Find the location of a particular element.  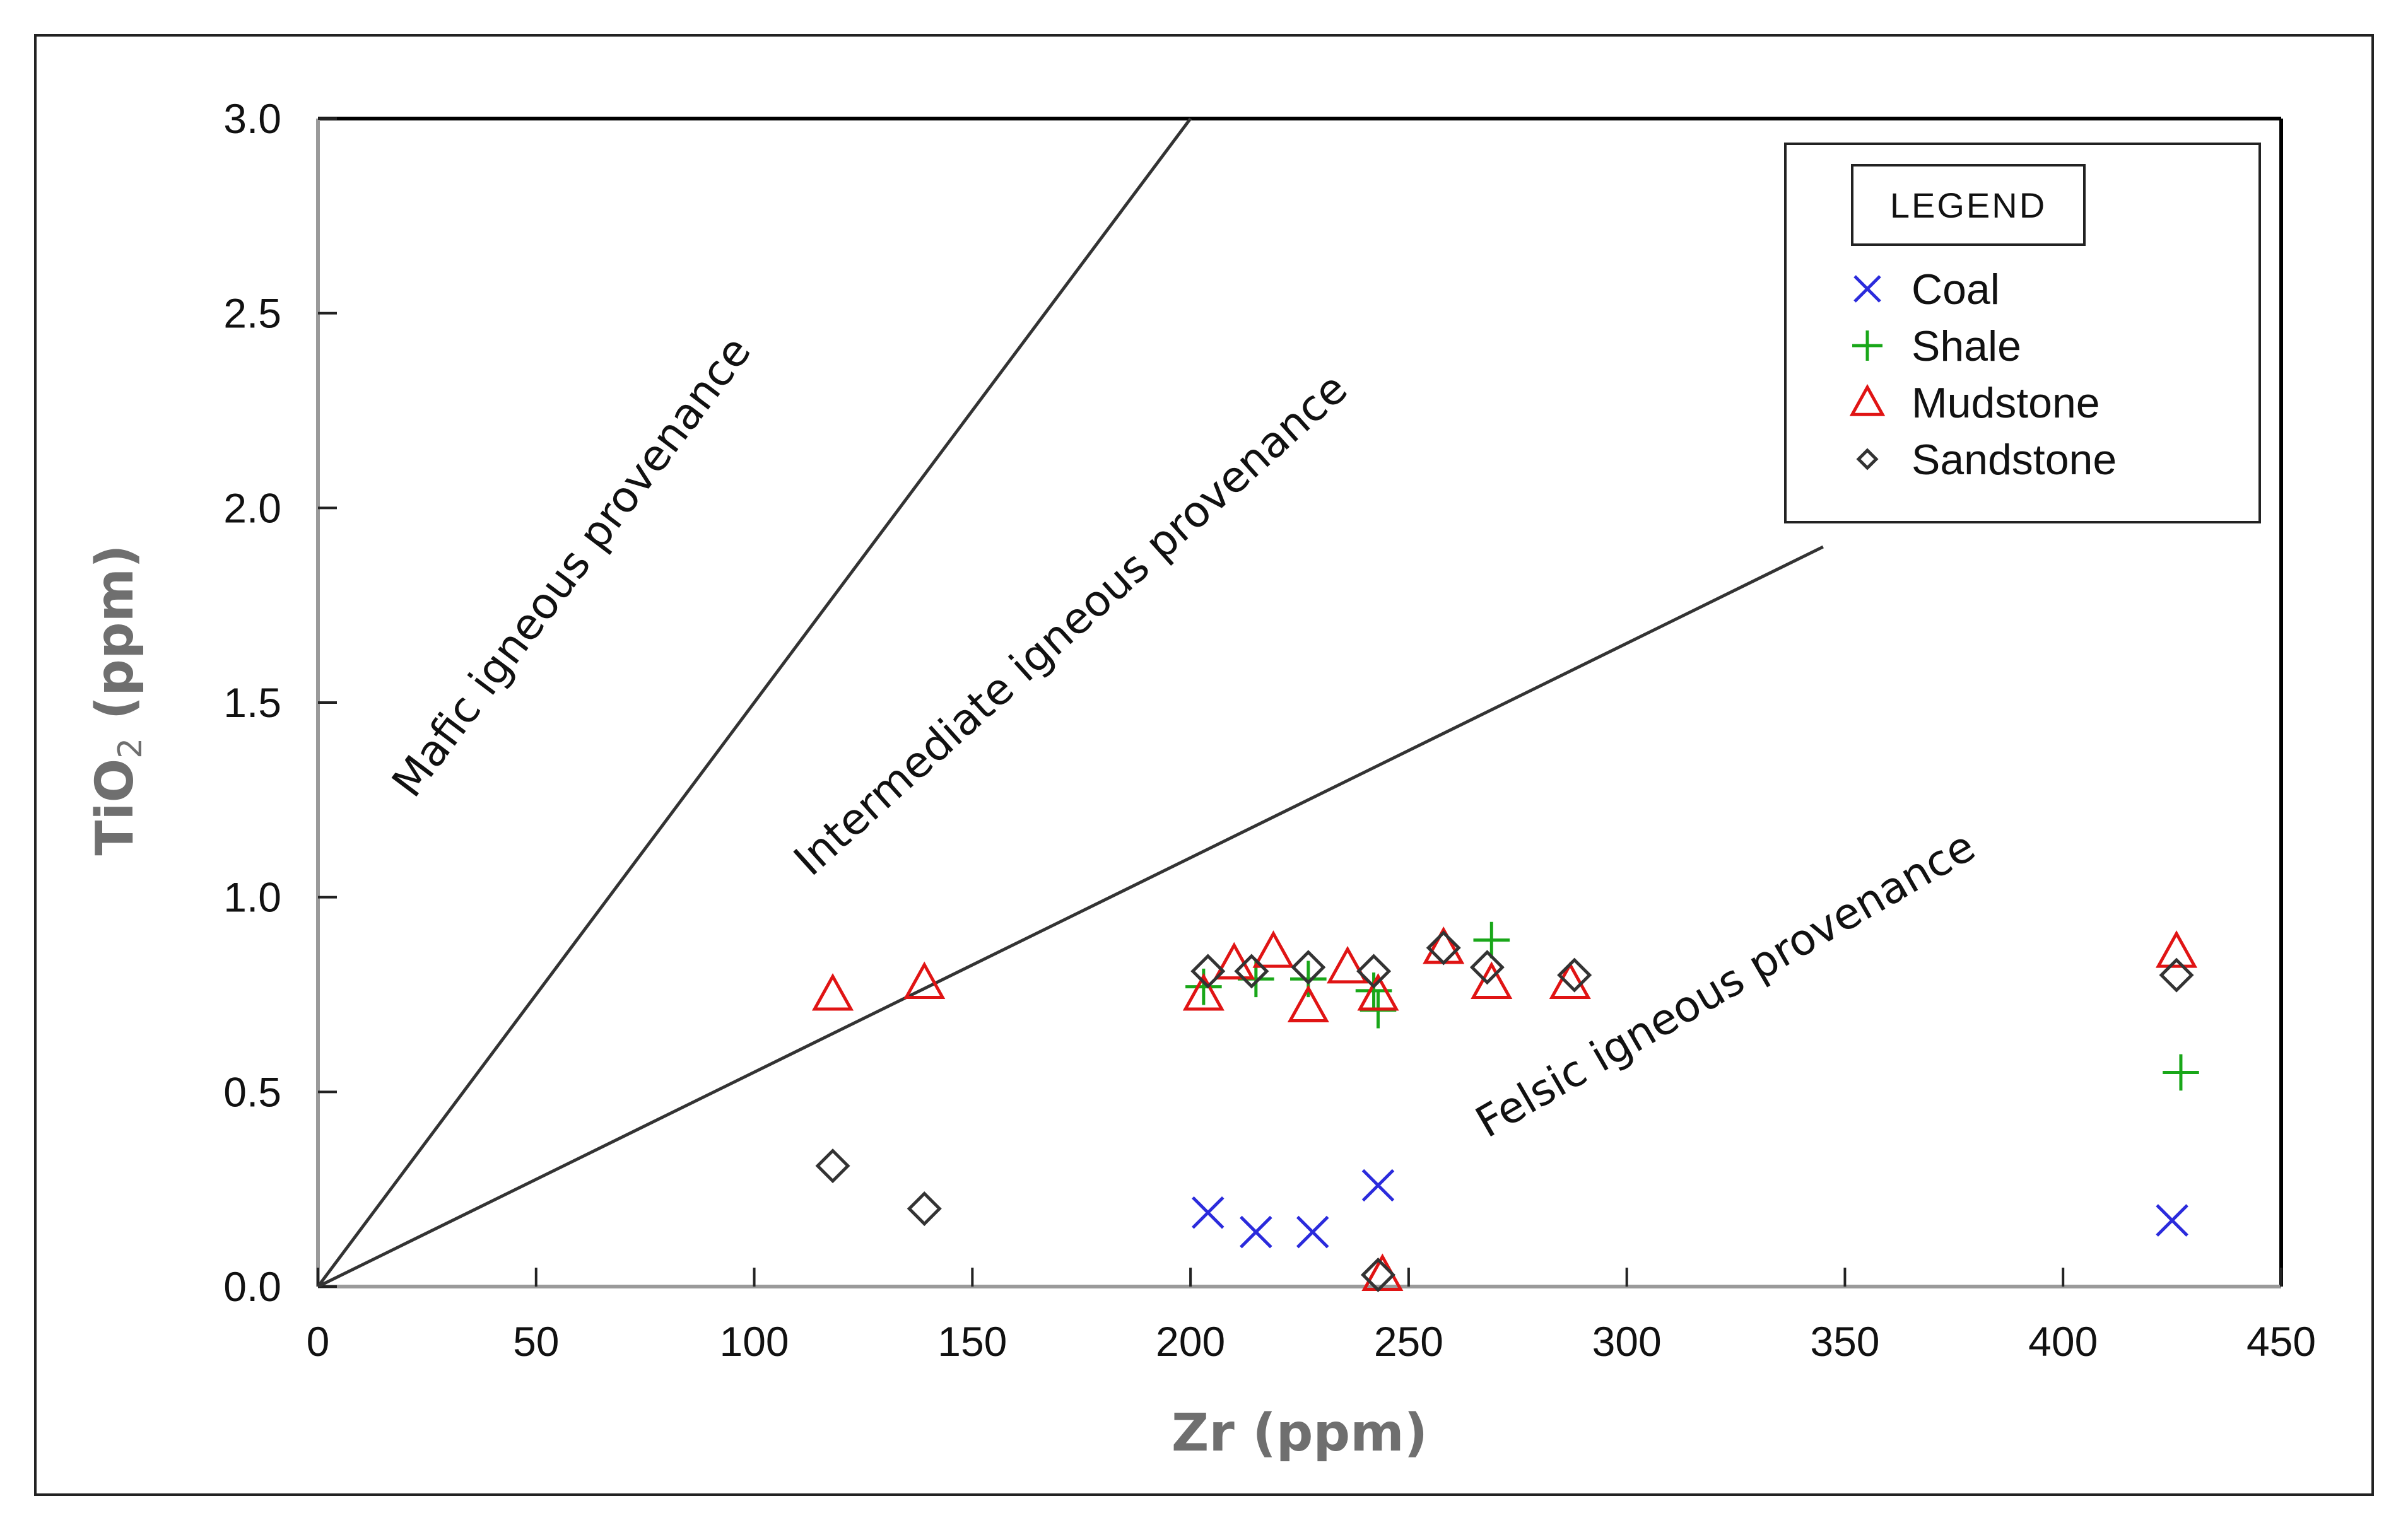

x-tick-label: 50 is located at coordinates (536, 1342).